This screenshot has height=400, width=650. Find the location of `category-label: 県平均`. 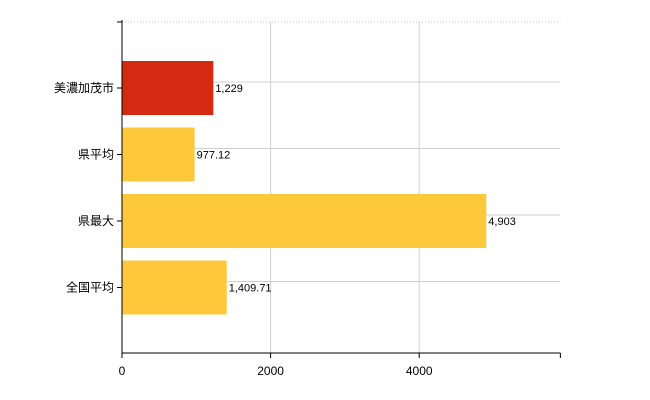

category-label: 県平均 is located at coordinates (96, 155).